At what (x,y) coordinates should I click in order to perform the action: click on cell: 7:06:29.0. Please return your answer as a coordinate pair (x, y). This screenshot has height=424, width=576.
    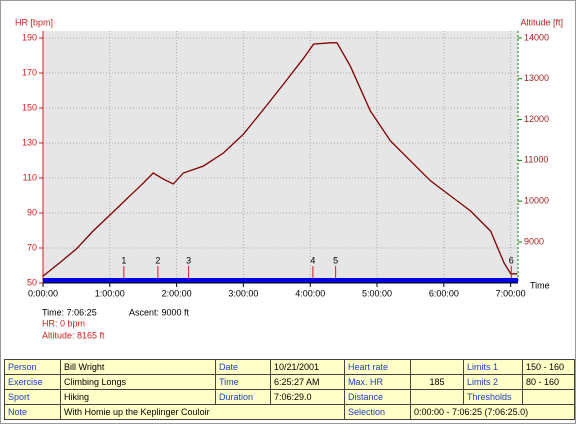
    Looking at the image, I should click on (307, 397).